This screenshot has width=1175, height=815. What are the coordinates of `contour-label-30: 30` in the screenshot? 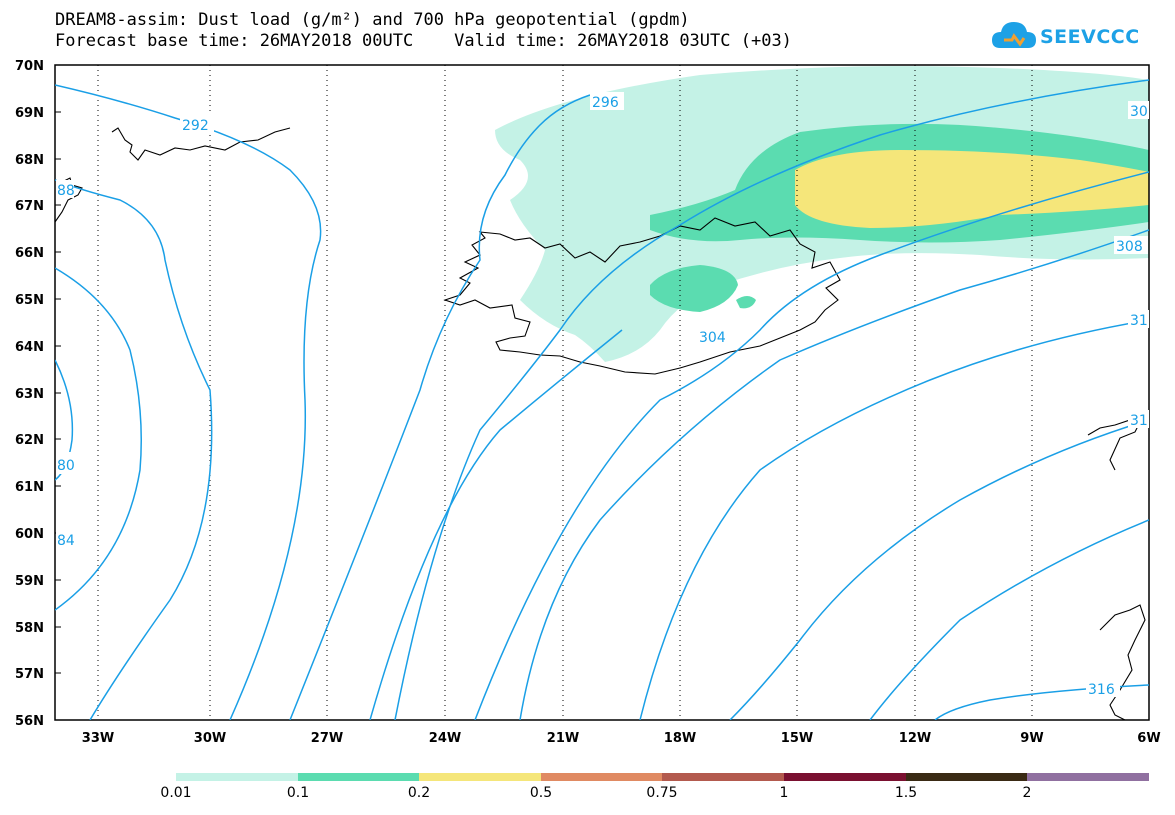 It's located at (1139, 112).